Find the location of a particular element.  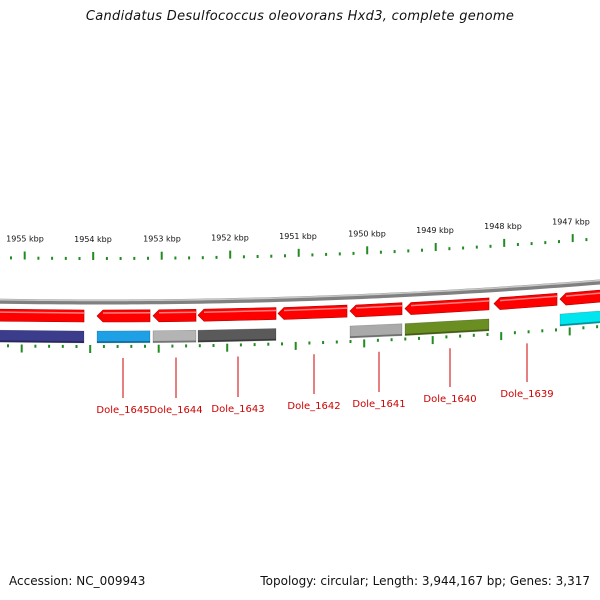

gene-label: Dole_1645 is located at coordinates (122, 410).